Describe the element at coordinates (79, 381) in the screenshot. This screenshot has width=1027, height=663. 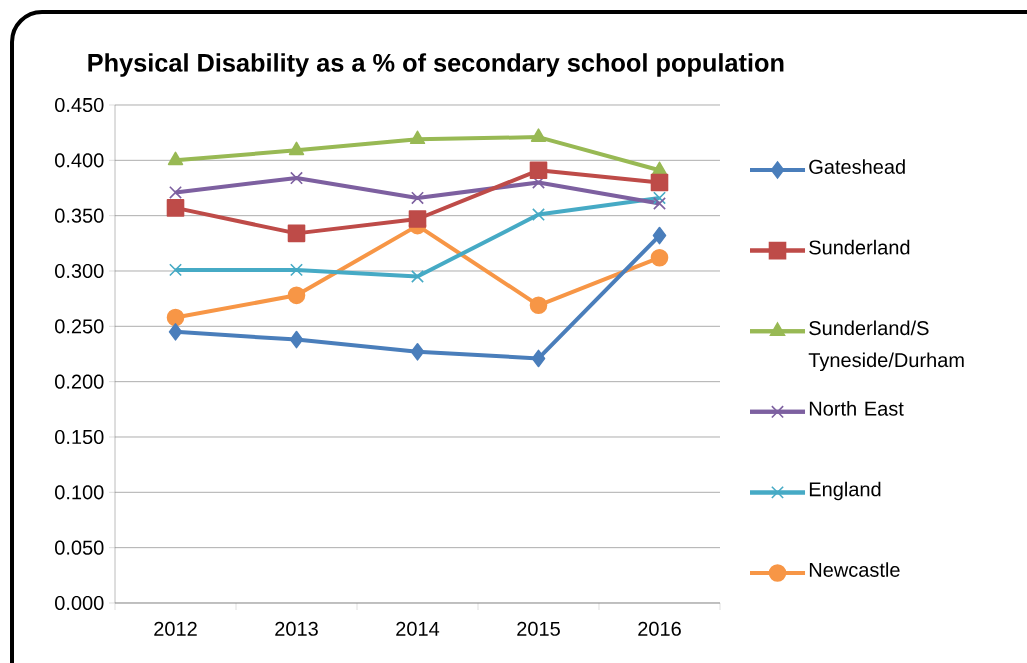
I see `y-tick-label: 0.200` at that location.